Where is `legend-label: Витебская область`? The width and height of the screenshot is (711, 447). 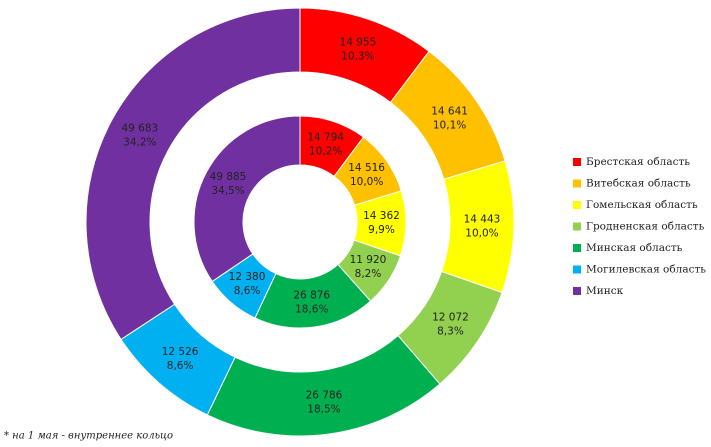 legend-label: Витебская область is located at coordinates (638, 184).